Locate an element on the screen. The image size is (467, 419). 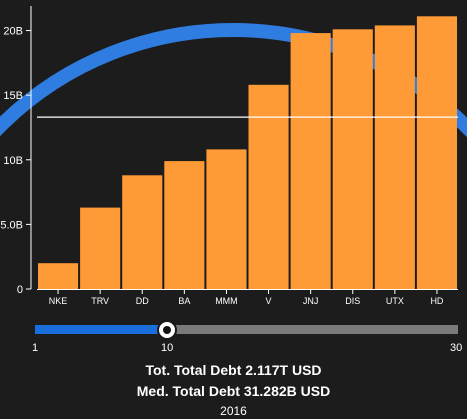
y-tick-label: 0 is located at coordinates (20, 290).